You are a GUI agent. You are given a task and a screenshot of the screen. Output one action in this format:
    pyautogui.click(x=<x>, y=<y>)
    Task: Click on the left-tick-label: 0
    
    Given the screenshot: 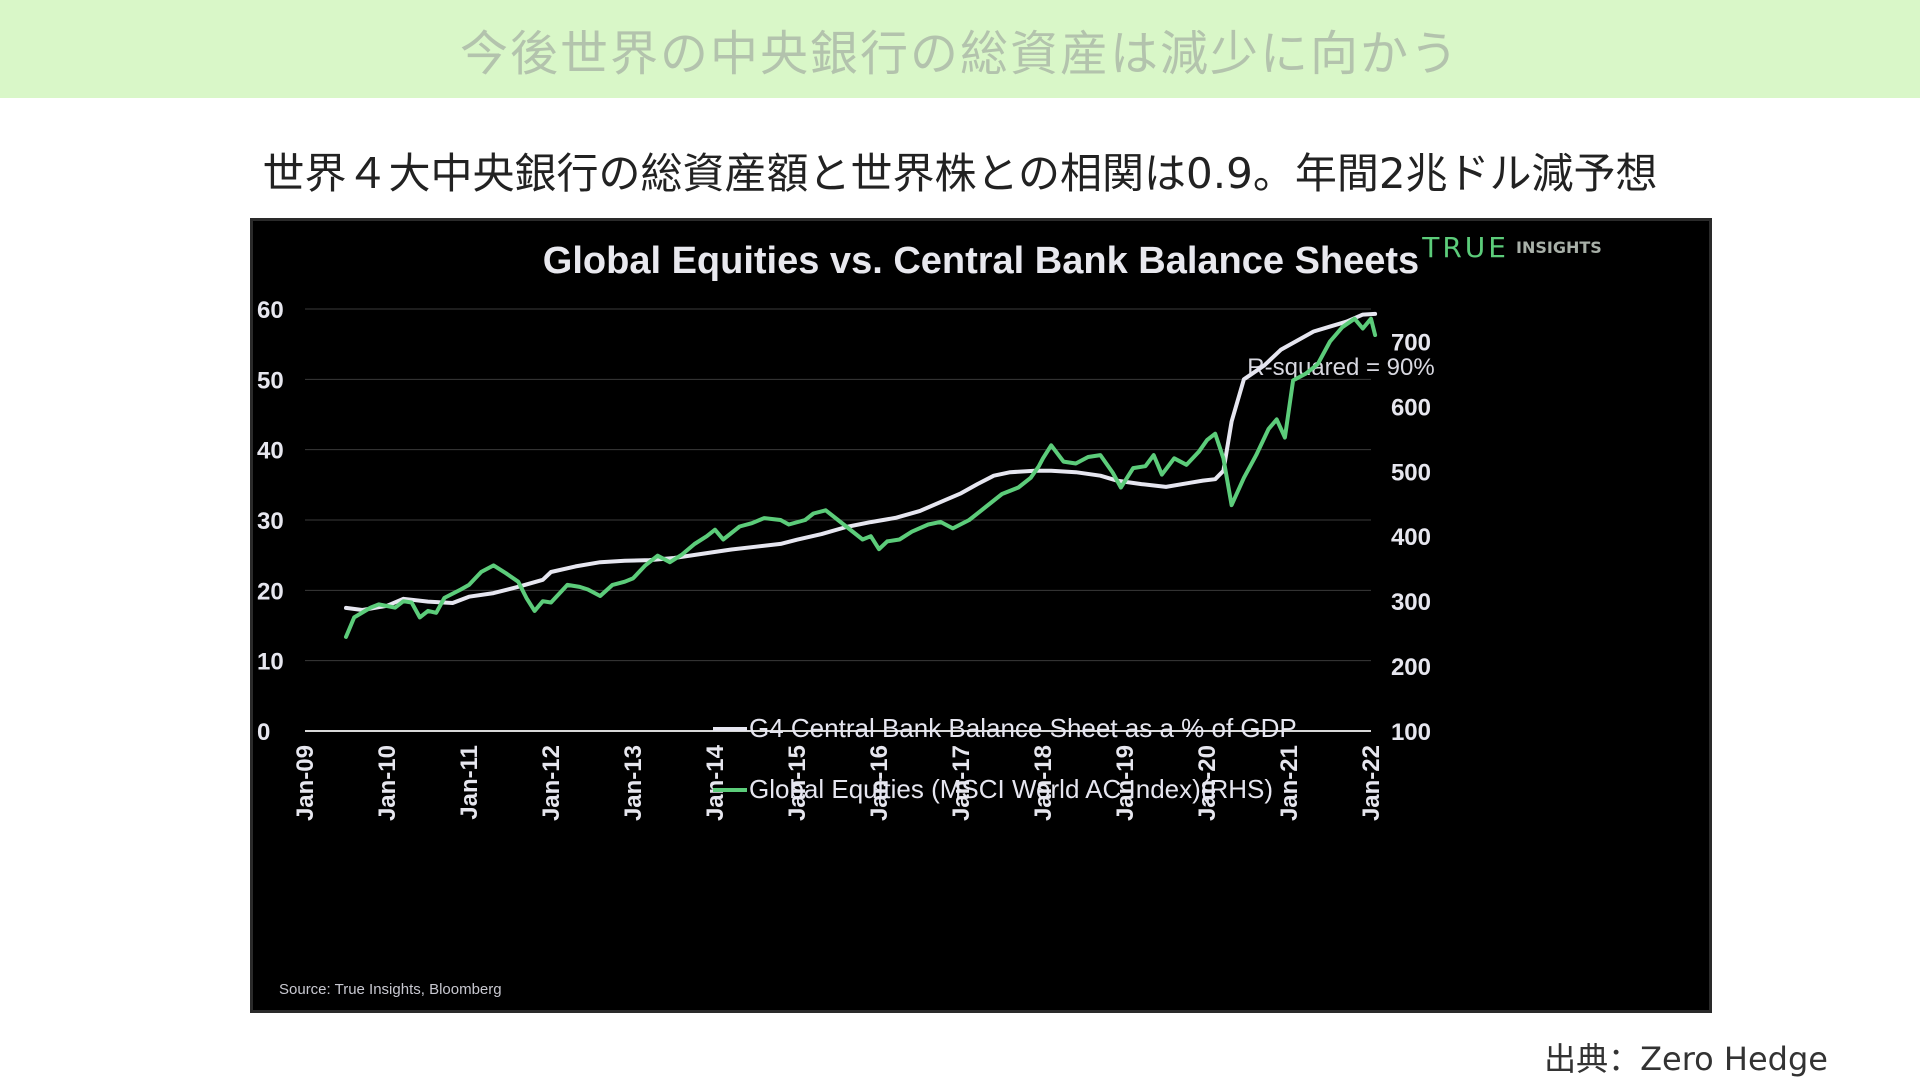 What is the action you would take?
    pyautogui.click(x=263, y=732)
    